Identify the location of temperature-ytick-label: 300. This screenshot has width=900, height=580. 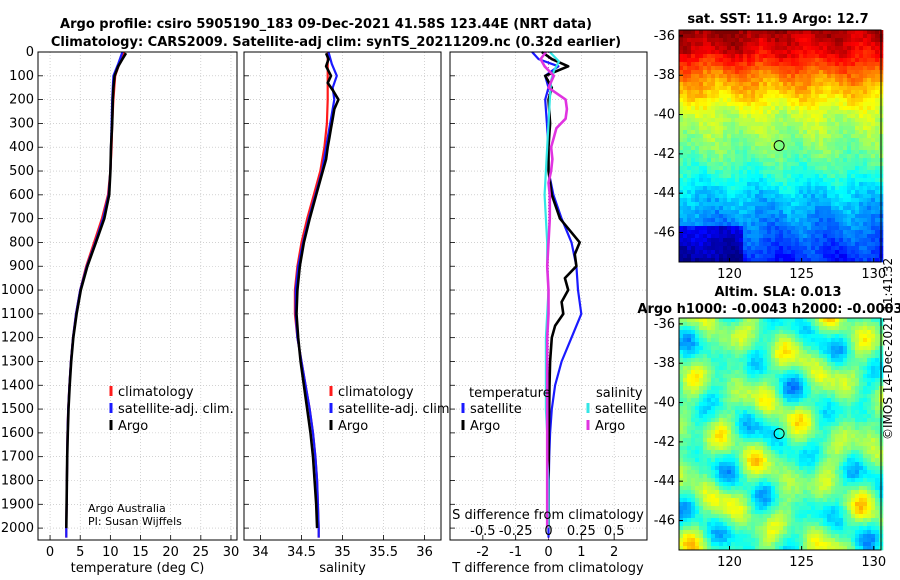
(21, 123).